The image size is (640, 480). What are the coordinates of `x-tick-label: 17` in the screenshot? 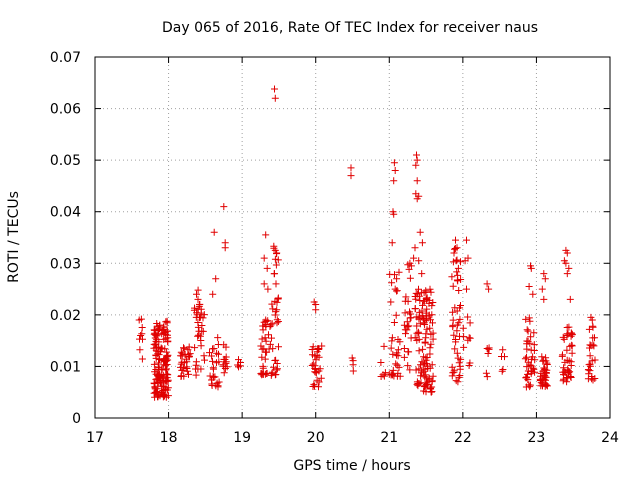 It's located at (95, 438).